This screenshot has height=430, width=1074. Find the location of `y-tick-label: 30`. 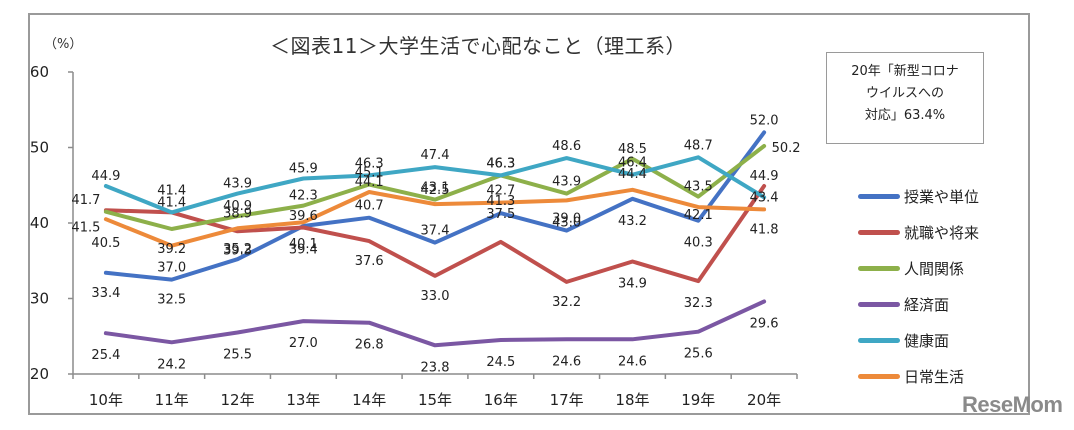

y-tick-label: 30 is located at coordinates (39, 299).